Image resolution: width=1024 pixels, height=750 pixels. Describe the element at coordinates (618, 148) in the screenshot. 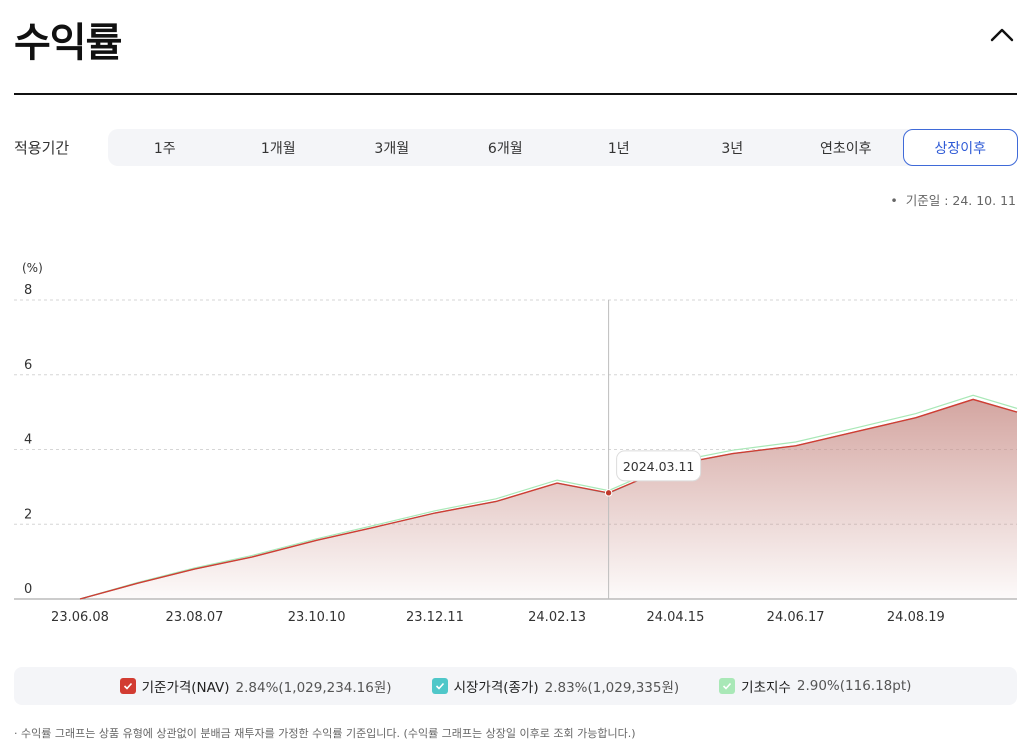

I see `tab-1year: 1년` at that location.